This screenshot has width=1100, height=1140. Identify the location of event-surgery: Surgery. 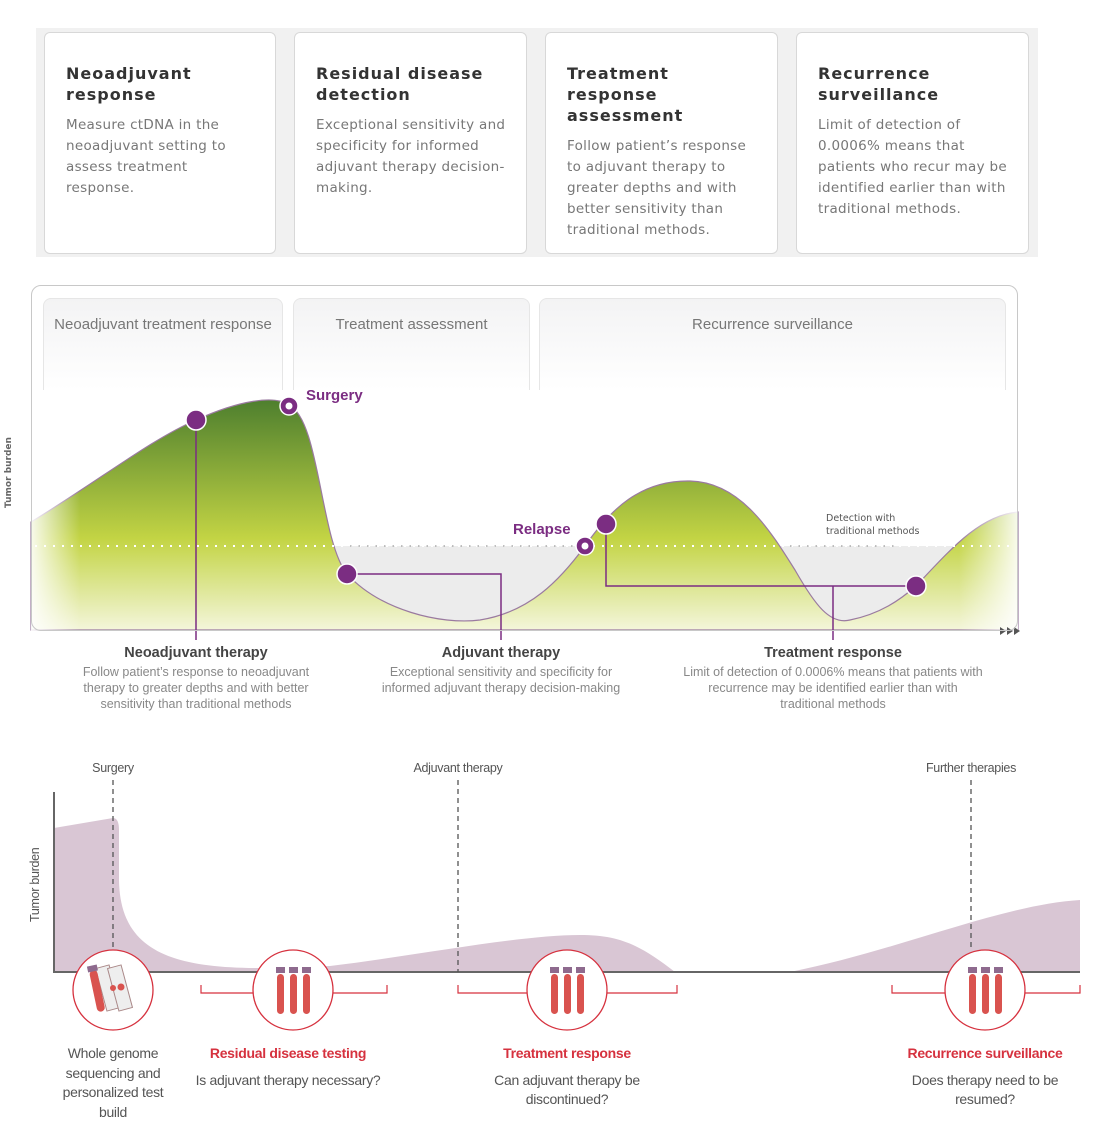
(113, 768).